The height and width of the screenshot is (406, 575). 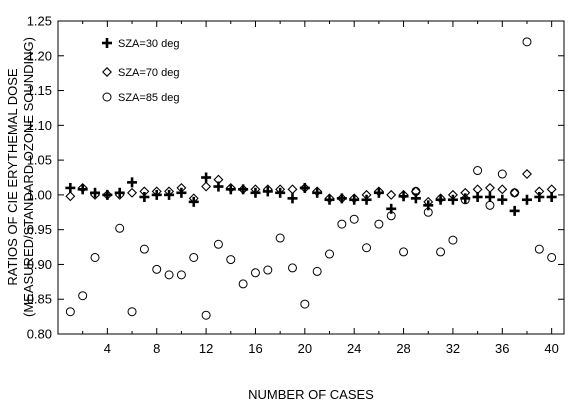 I want to click on x-tick-label: 12, so click(x=206, y=348).